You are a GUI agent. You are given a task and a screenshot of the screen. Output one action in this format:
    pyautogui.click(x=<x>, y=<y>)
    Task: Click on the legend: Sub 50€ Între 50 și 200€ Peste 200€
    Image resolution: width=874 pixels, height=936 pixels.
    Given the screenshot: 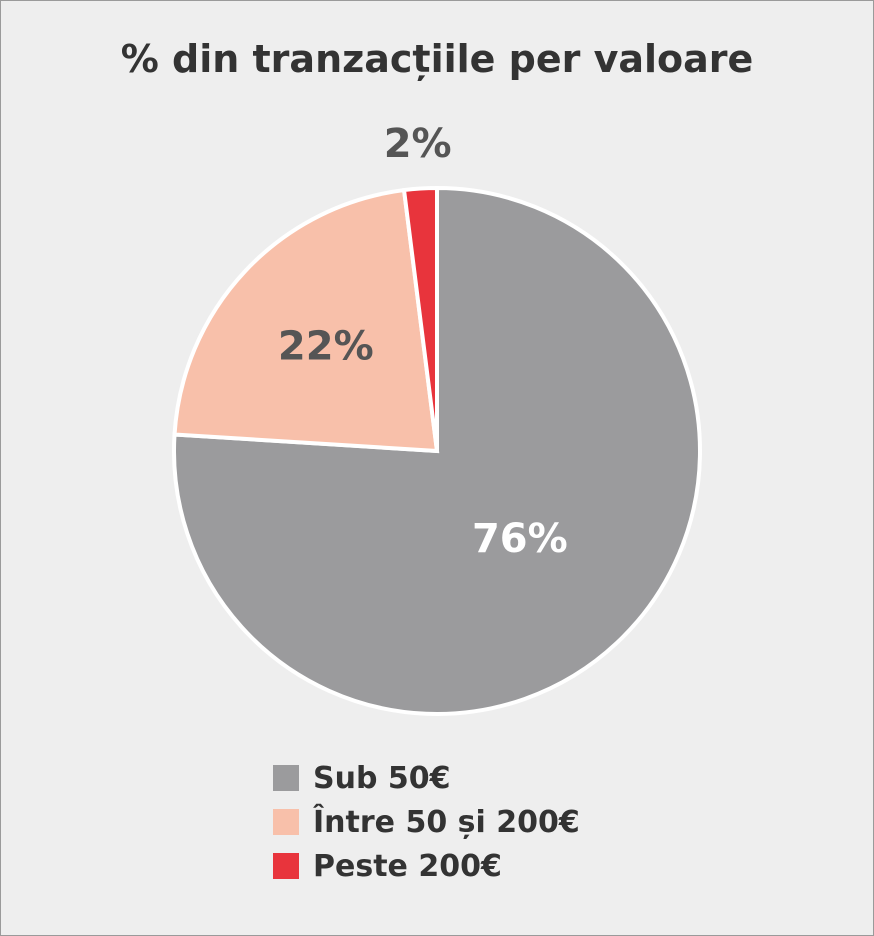 What is the action you would take?
    pyautogui.click(x=426, y=822)
    